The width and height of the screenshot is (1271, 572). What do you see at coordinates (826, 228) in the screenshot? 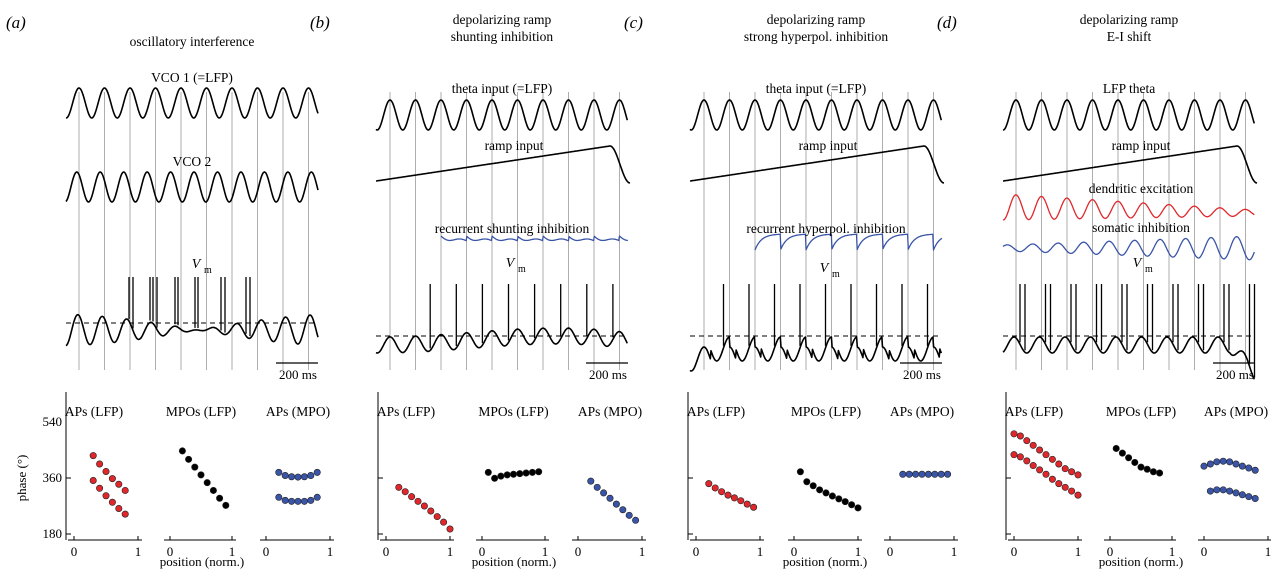
I see `trace-label-3: recurrent hyperpol. inhibition` at bounding box center [826, 228].